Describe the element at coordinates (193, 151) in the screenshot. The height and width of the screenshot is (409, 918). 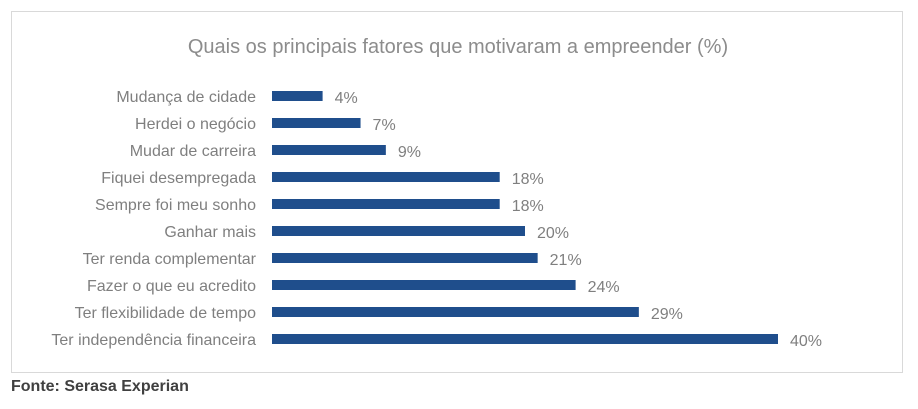
I see `category-label-mudar-de-carreira: Mudar de carreira` at that location.